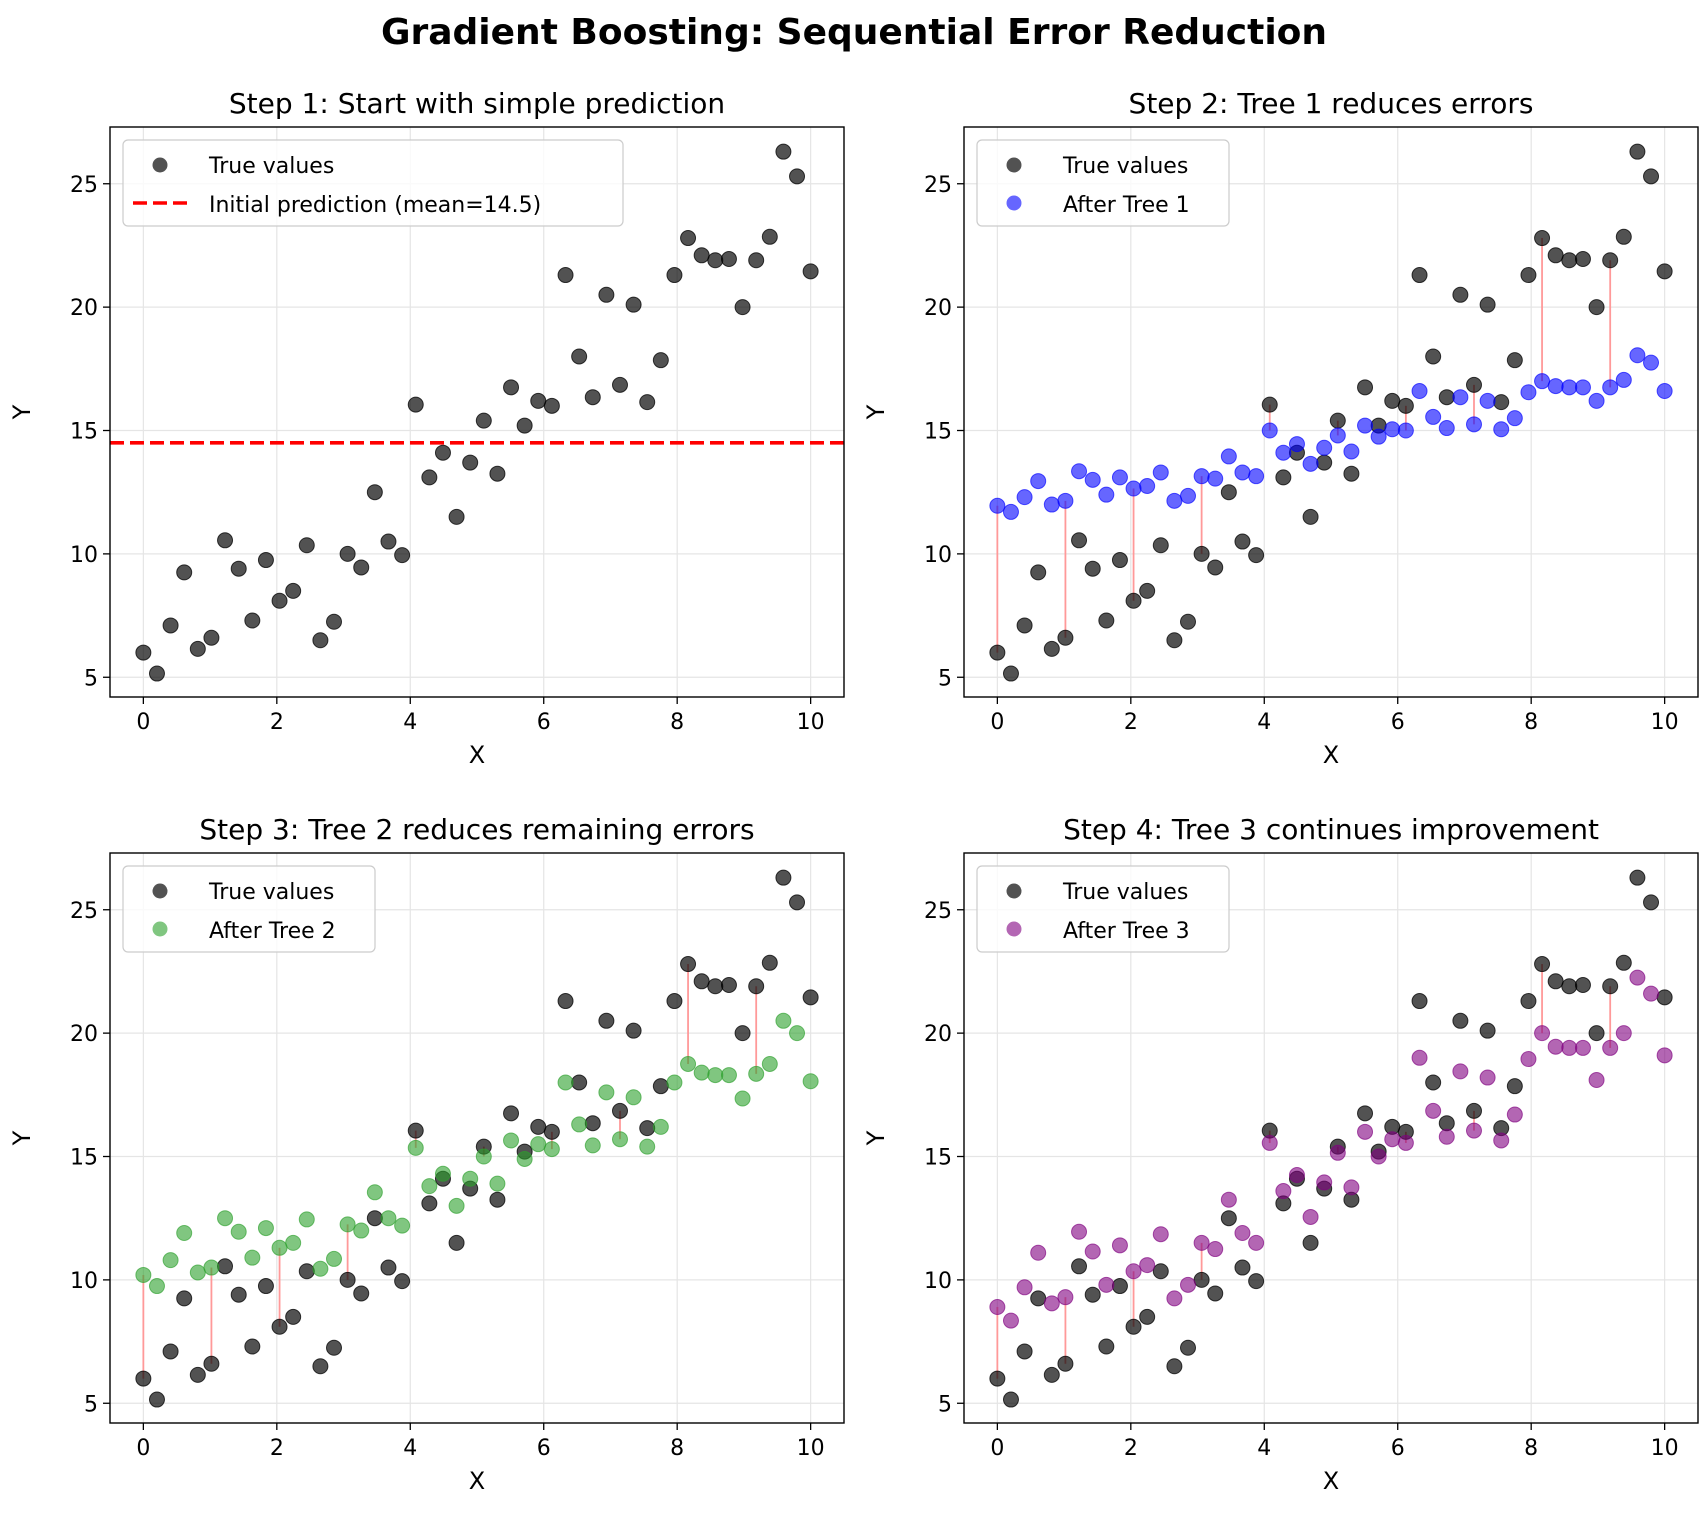 The image size is (1708, 1518). What do you see at coordinates (677, 1448) in the screenshot?
I see `x-tick-label: 8` at bounding box center [677, 1448].